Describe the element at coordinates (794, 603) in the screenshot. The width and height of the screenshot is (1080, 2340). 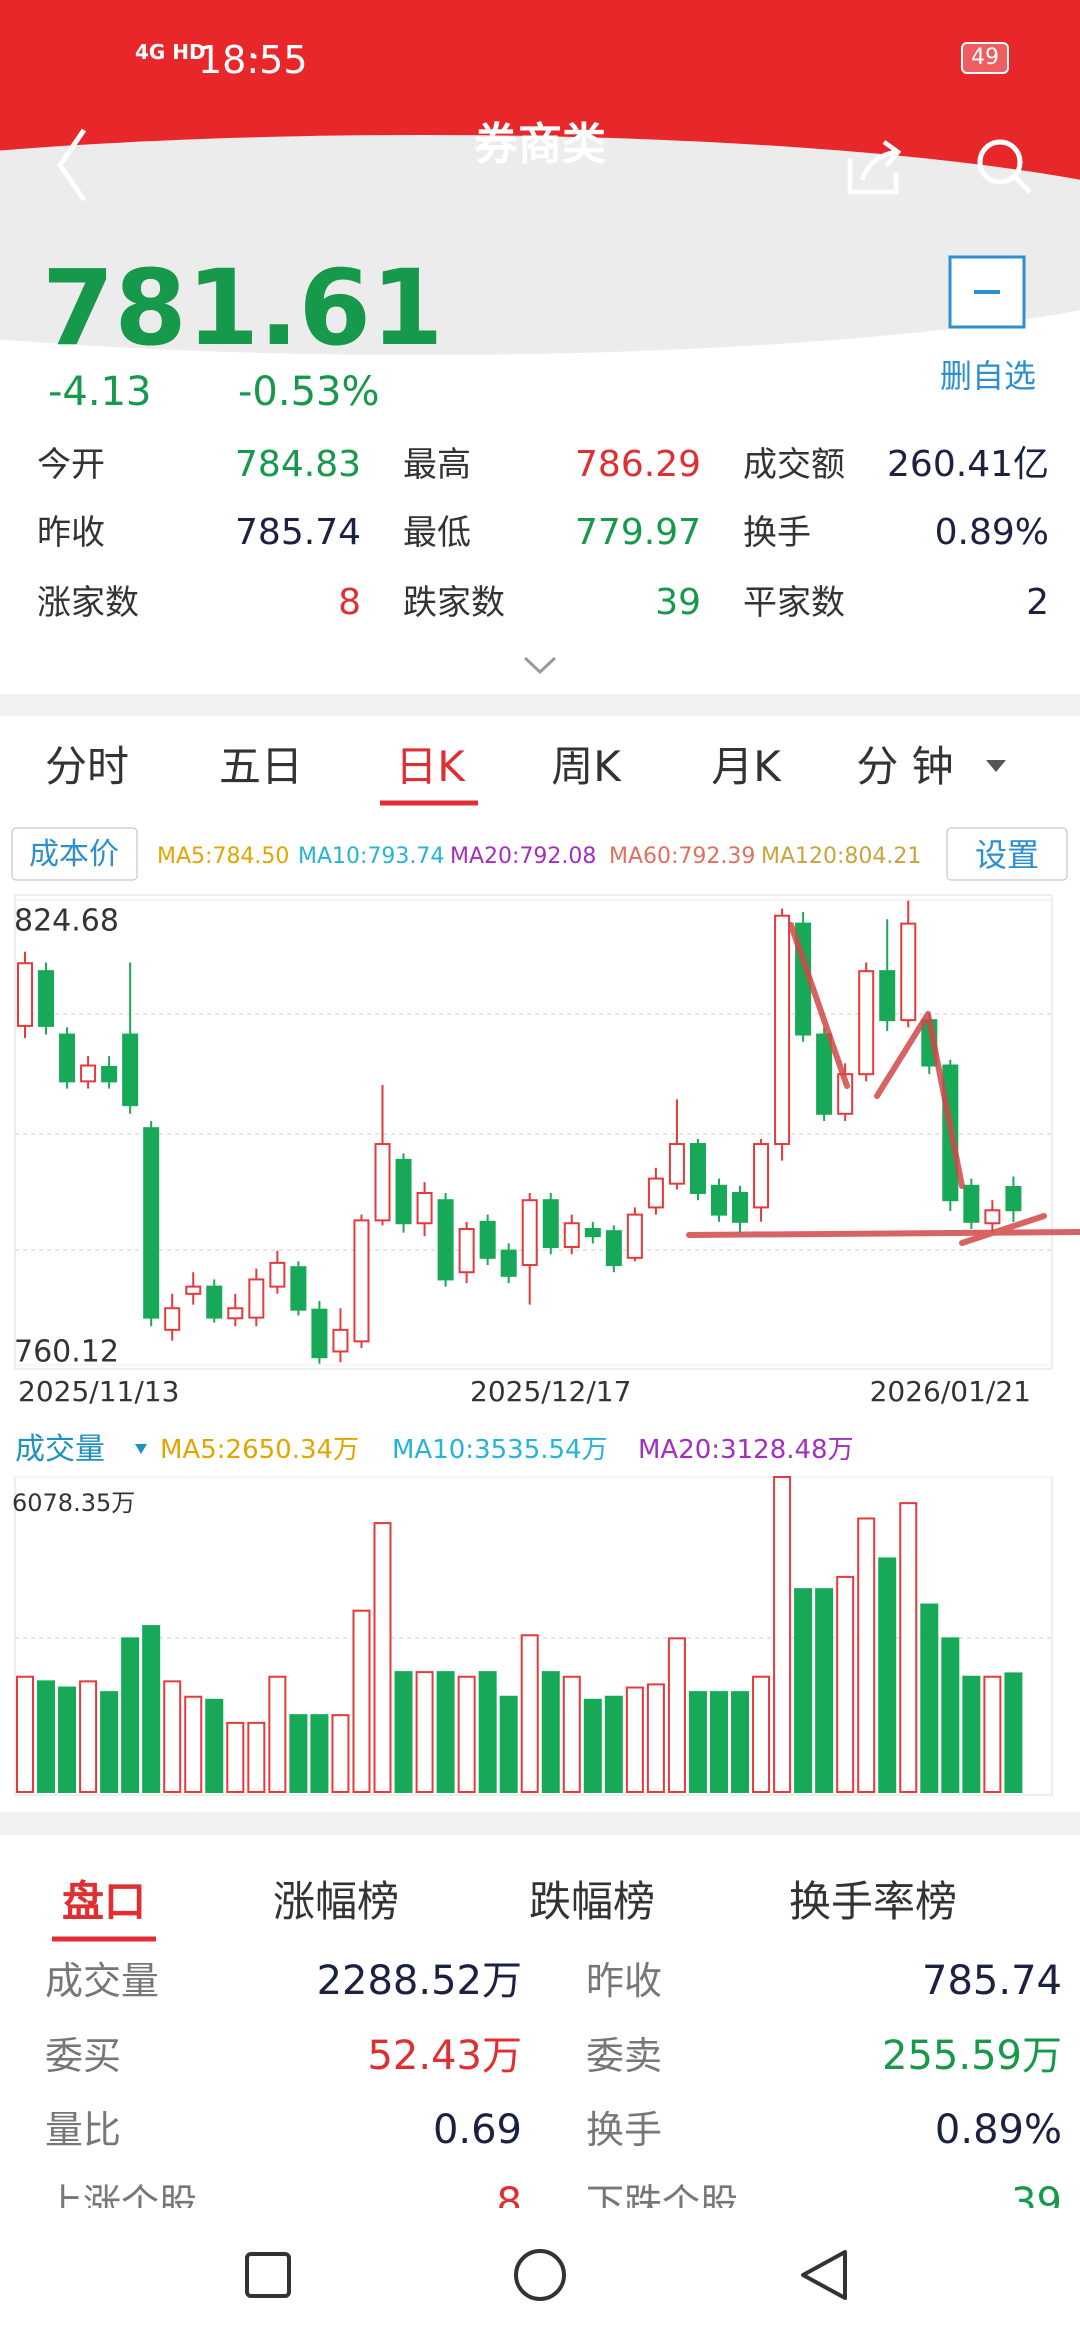
I see `stat-label: 平家数` at that location.